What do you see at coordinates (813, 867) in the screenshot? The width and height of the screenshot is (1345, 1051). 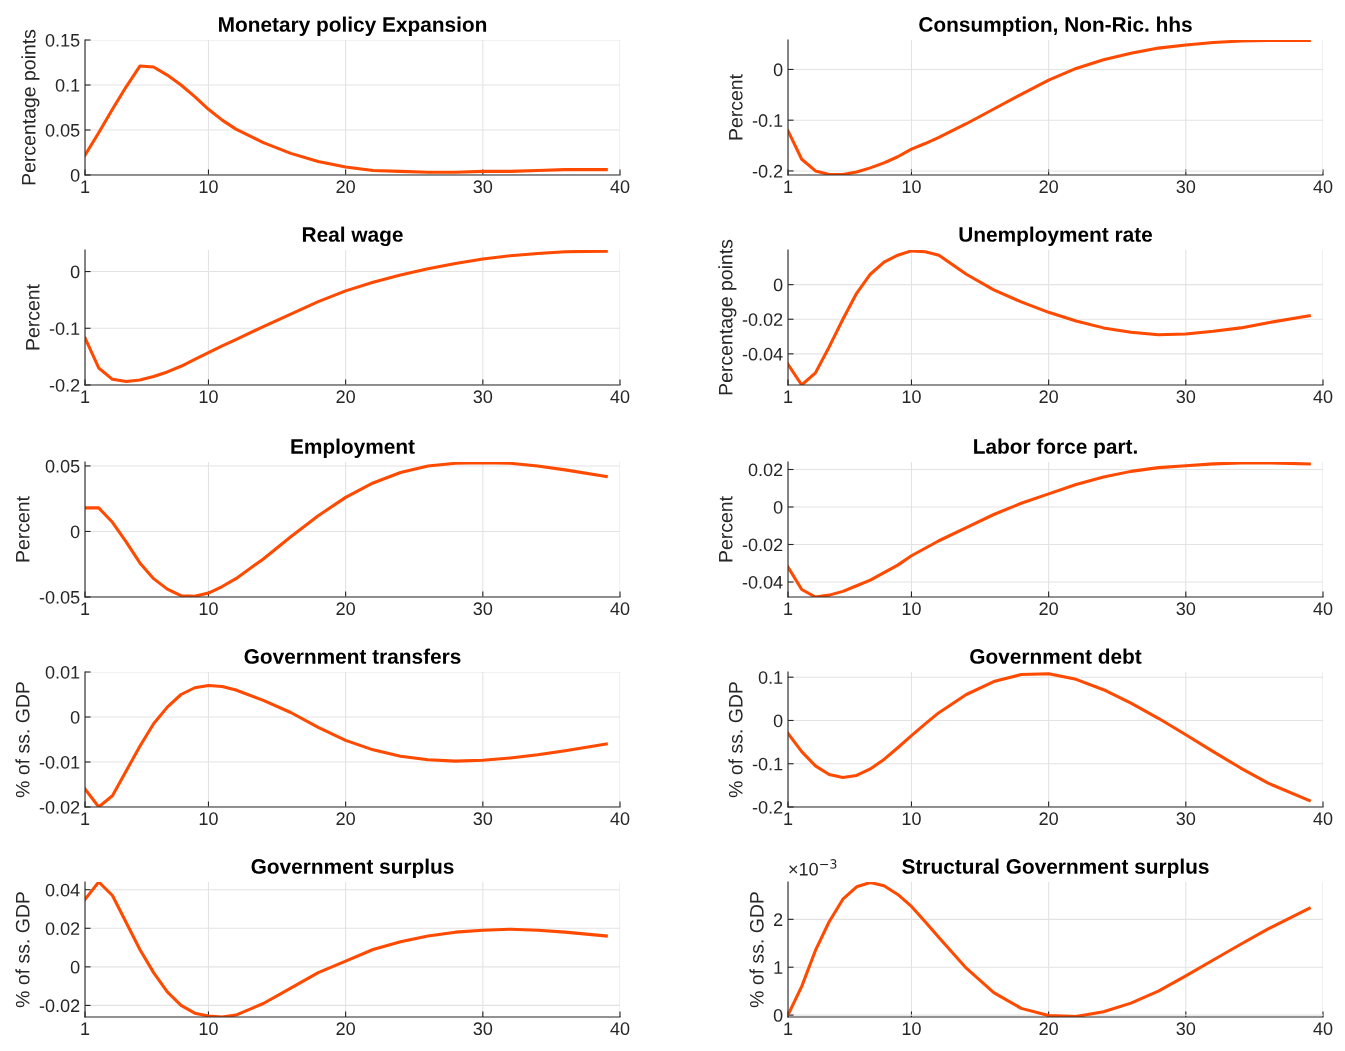 I see `text: ×10$^{−3}$` at bounding box center [813, 867].